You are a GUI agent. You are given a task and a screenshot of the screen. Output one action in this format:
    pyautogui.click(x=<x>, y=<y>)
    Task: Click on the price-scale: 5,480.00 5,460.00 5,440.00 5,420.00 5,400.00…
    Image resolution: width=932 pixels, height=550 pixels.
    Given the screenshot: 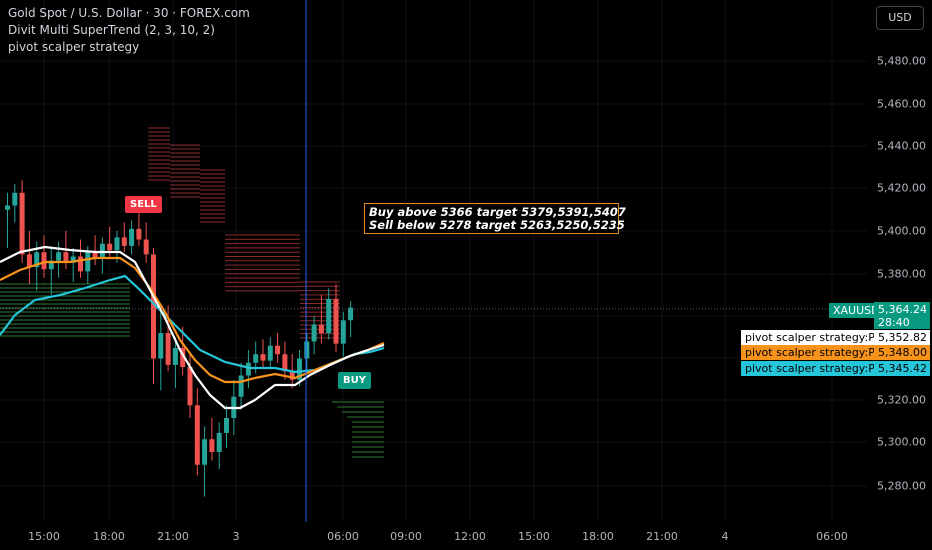 What is the action you would take?
    pyautogui.click(x=900, y=261)
    